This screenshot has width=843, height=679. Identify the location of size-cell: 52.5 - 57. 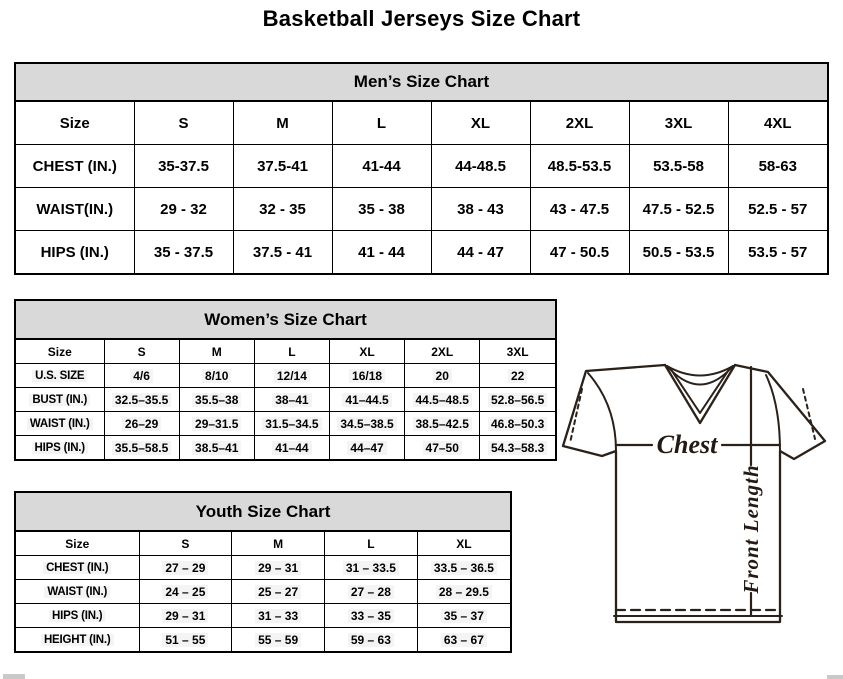
(777, 209).